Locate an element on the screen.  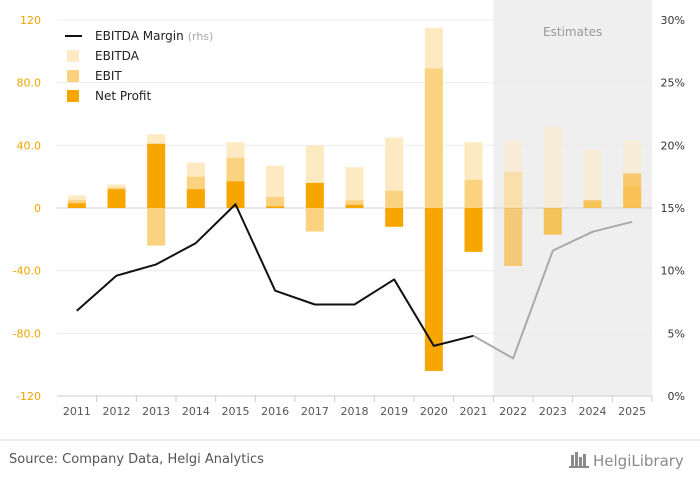
source-note: Source: Company Data, Helgi Analytics is located at coordinates (136, 459).